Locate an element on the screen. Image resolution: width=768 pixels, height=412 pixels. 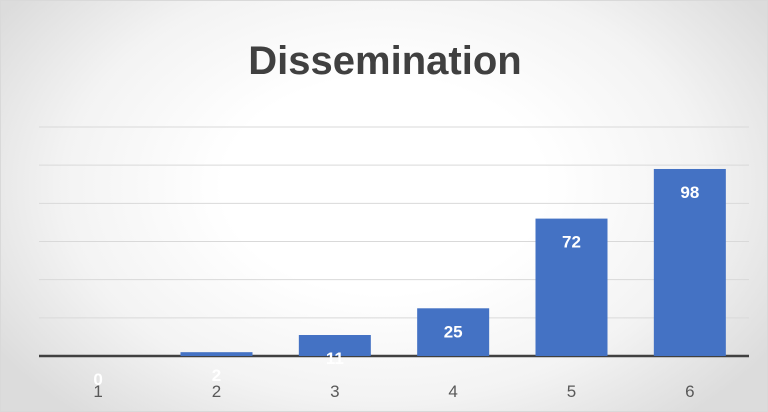
data-label: 72 is located at coordinates (571, 242).